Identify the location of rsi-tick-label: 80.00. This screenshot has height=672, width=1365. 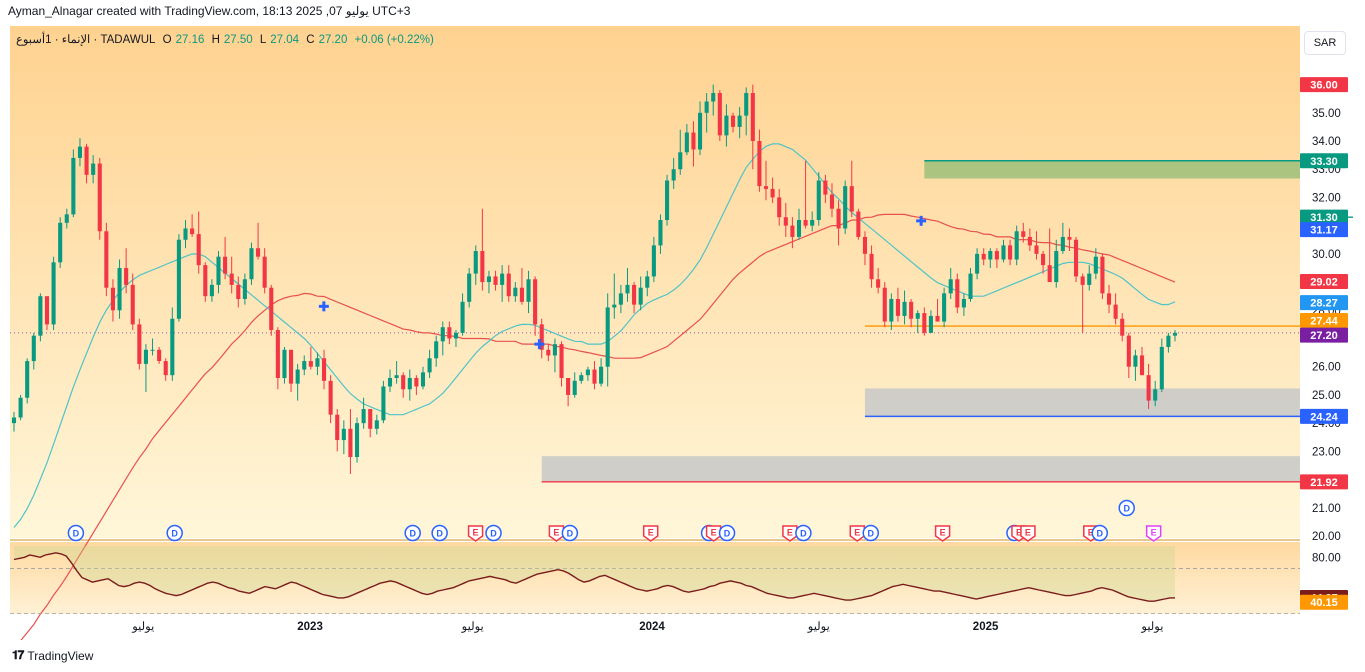
(1326, 558).